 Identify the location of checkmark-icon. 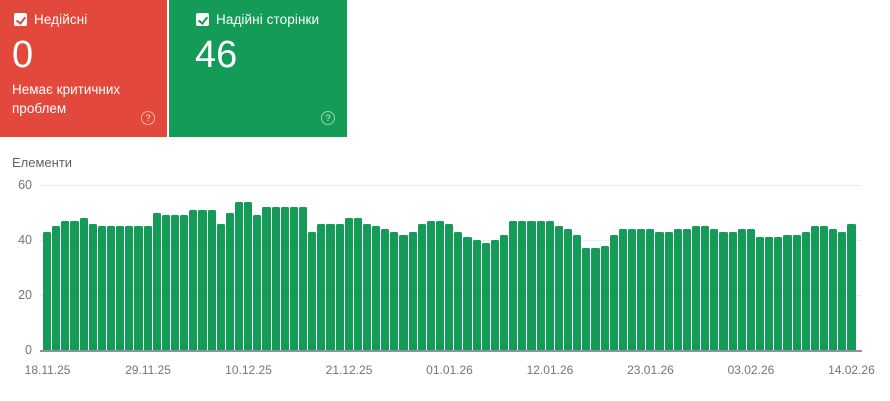
(202, 19).